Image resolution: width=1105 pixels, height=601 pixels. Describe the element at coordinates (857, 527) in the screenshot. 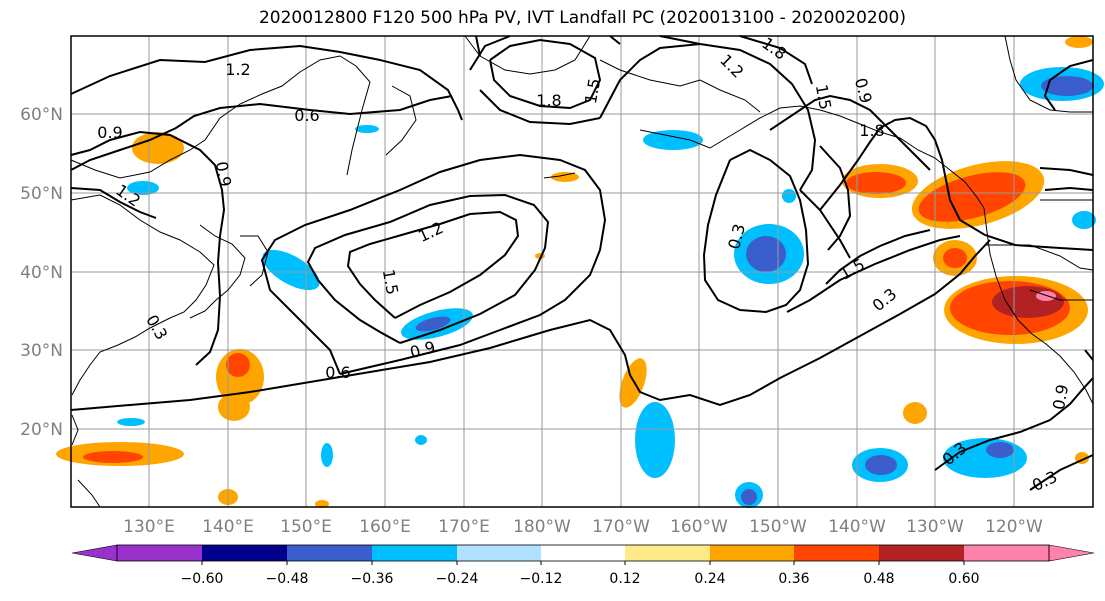

I see `lon-label: 140°W` at that location.